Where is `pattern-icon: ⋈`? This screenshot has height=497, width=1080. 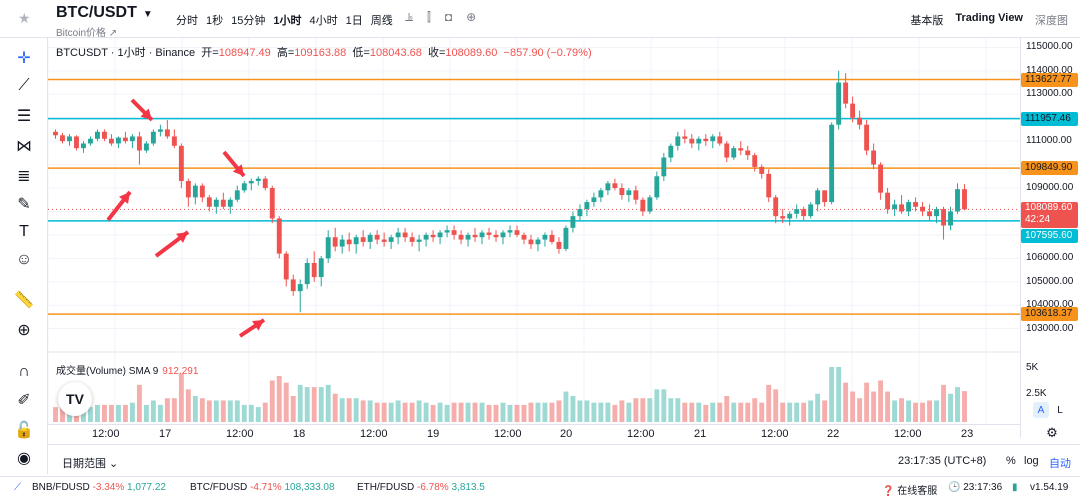
pattern-icon: ⋈ is located at coordinates (24, 146).